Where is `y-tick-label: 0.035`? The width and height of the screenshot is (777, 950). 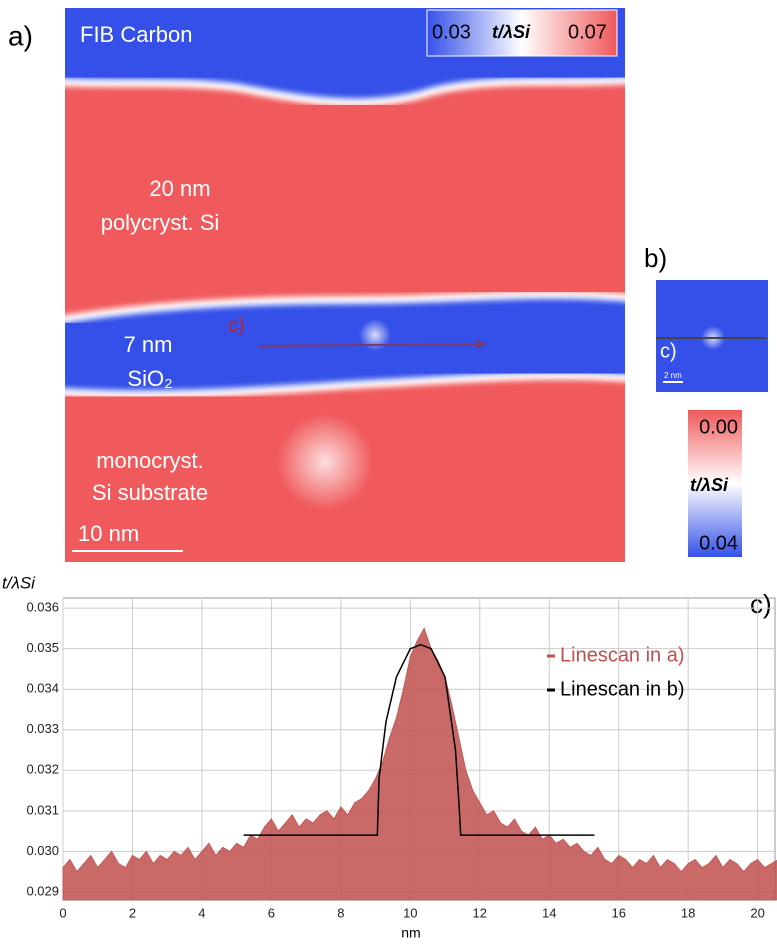 y-tick-label: 0.035 is located at coordinates (42, 647).